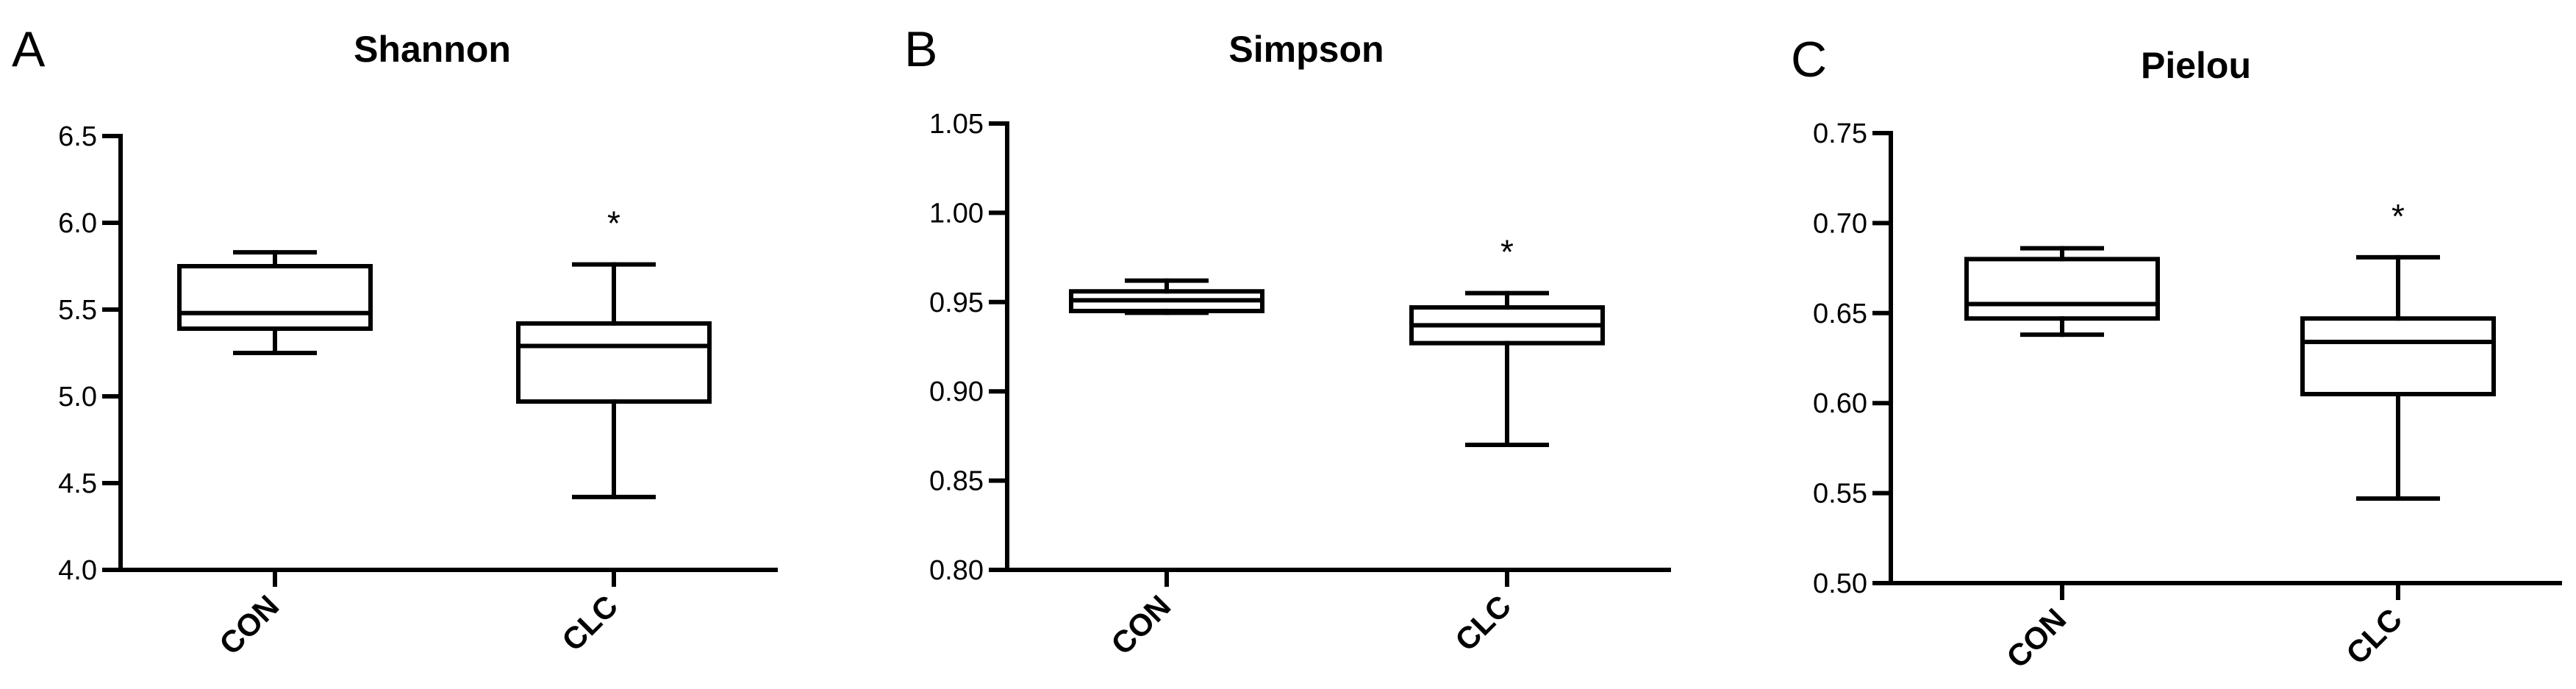  I want to click on x-tick-label-c: CLC, so click(2373, 636).